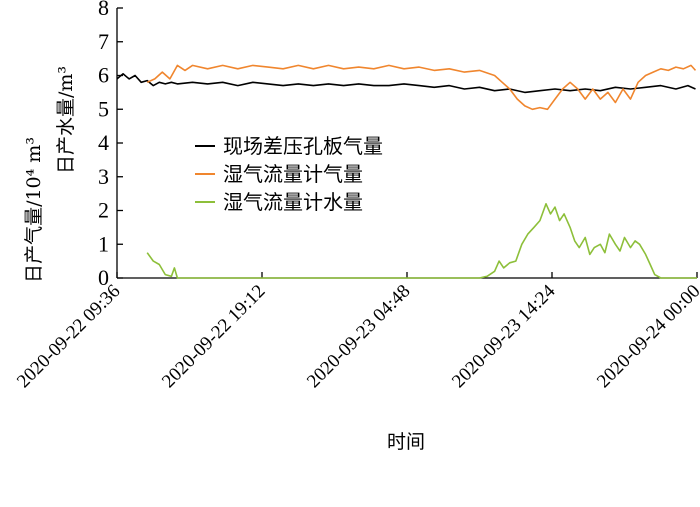 This screenshot has height=507, width=700. What do you see at coordinates (66, 120) in the screenshot?
I see `y-axis-label-upper: 日产水量/m³` at bounding box center [66, 120].